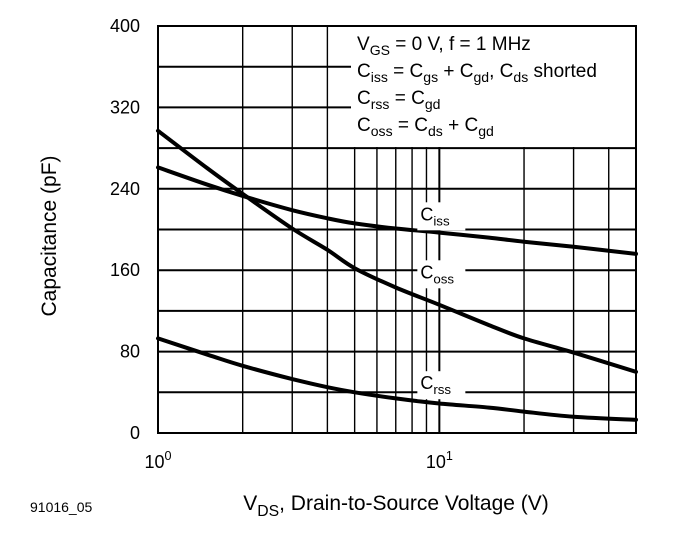  Describe the element at coordinates (125, 189) in the screenshot. I see `y-tick-label: 240` at that location.